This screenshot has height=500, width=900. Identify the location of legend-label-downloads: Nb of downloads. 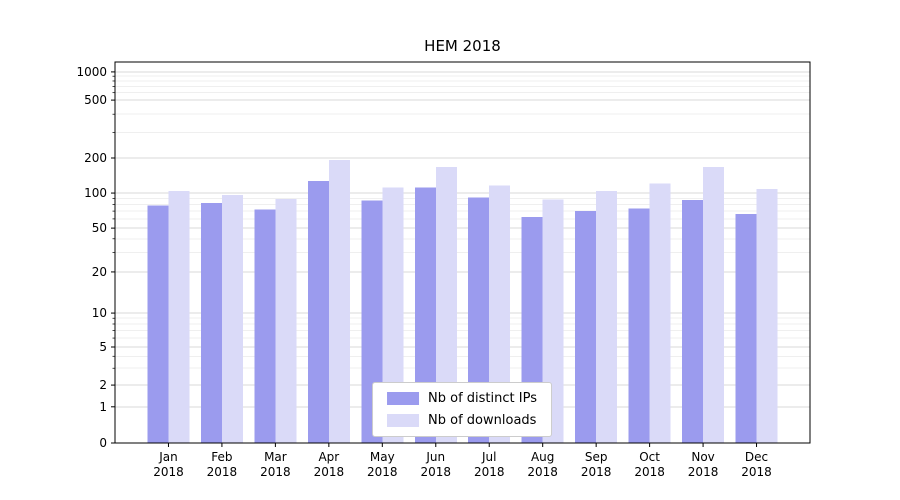
(482, 420).